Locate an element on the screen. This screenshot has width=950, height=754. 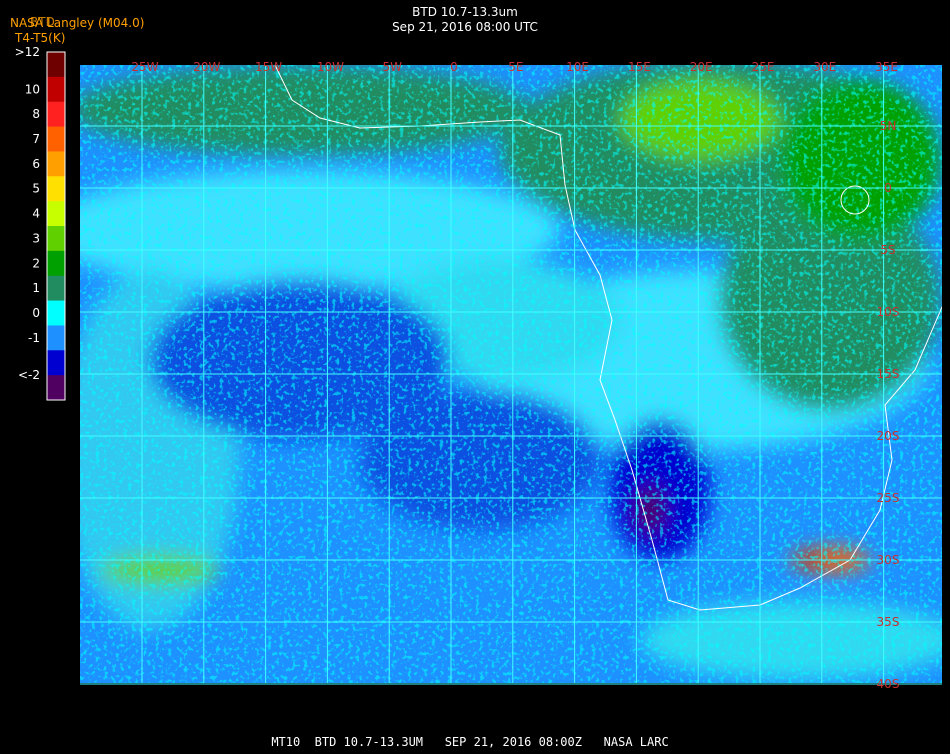
legend-label: 10 is located at coordinates (32, 89).